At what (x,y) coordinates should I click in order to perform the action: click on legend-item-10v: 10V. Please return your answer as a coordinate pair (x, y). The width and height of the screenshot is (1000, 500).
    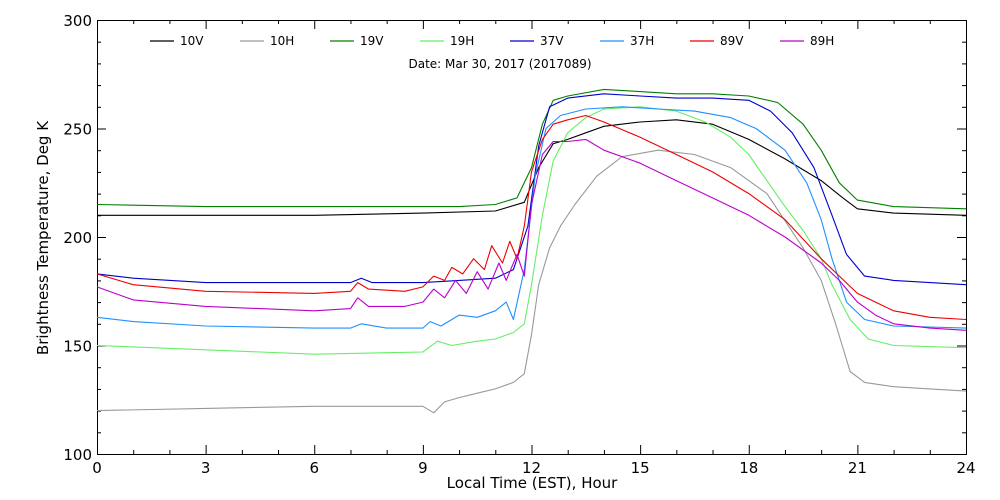
    Looking at the image, I should click on (177, 41).